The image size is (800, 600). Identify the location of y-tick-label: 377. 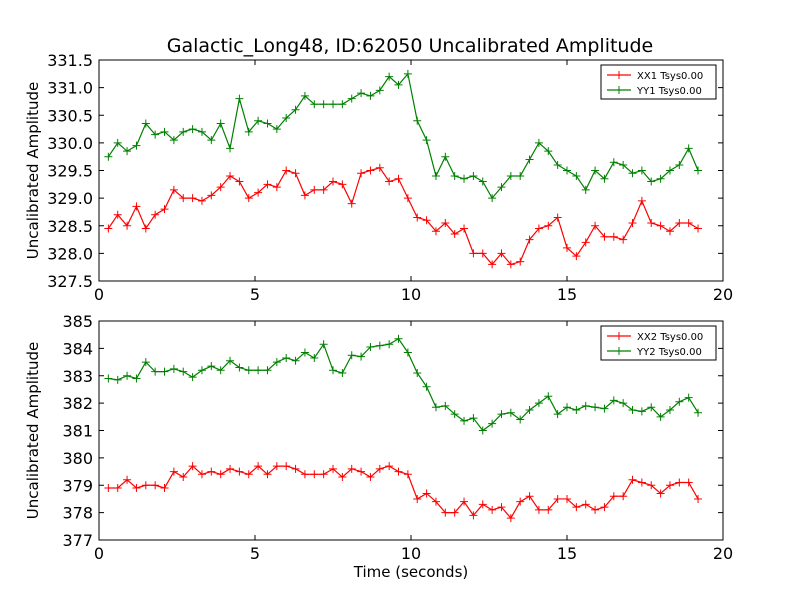
(77, 540).